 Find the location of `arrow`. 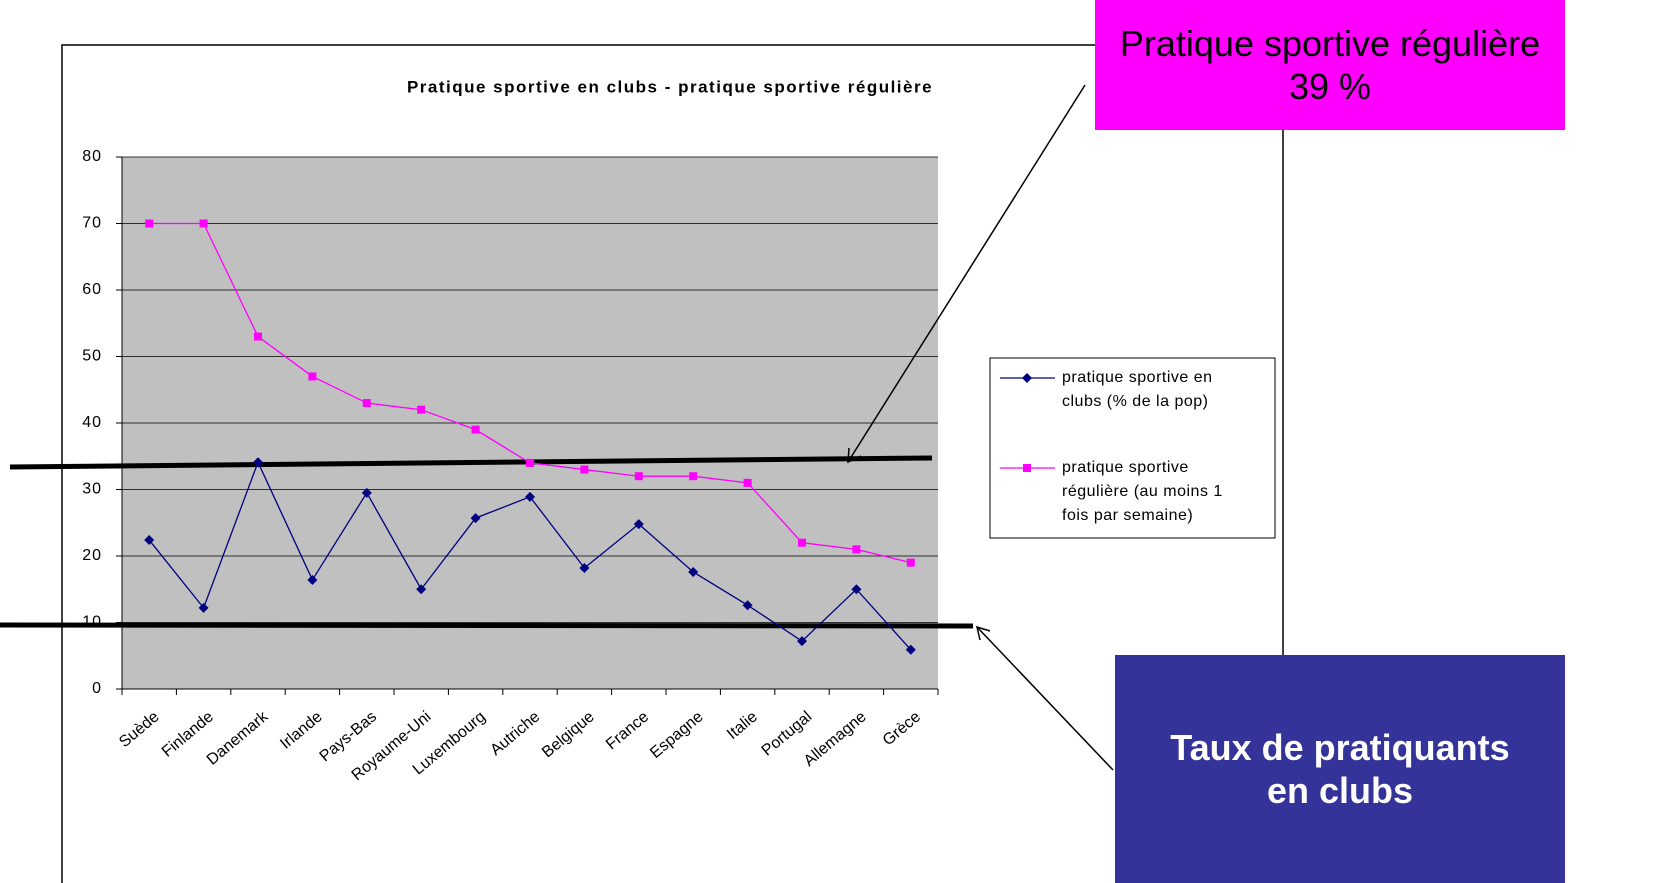

arrow is located at coordinates (980, 427).